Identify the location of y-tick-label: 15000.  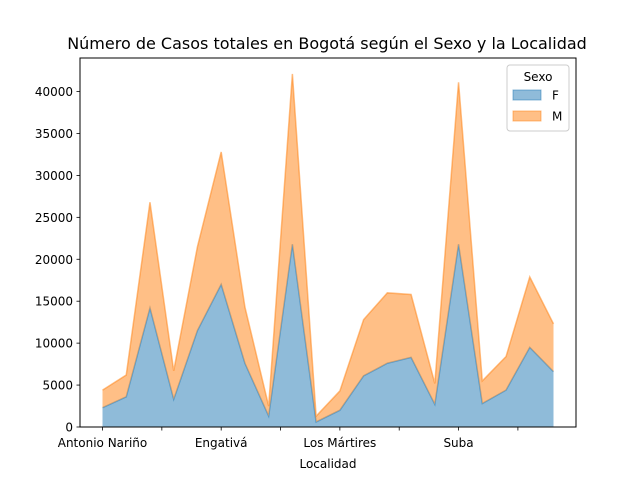
(54, 302).